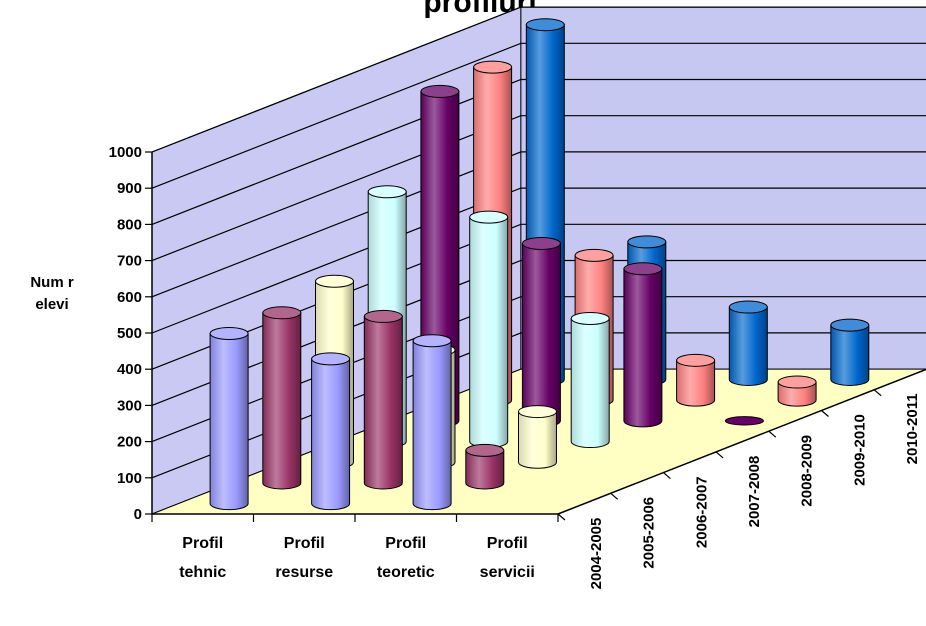 The width and height of the screenshot is (926, 626). Describe the element at coordinates (649, 533) in the screenshot. I see `series-label: 2005-2006` at that location.